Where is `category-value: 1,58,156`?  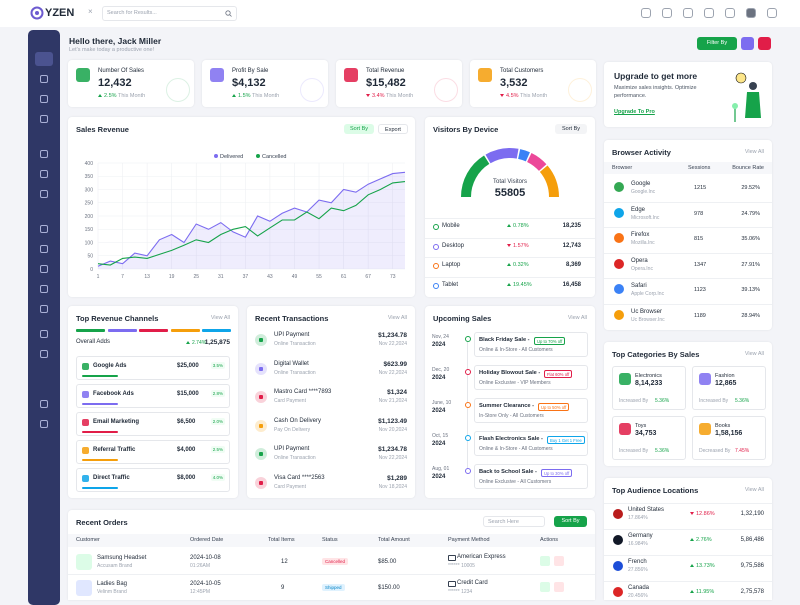
category-value: 1,58,156 is located at coordinates (729, 433).